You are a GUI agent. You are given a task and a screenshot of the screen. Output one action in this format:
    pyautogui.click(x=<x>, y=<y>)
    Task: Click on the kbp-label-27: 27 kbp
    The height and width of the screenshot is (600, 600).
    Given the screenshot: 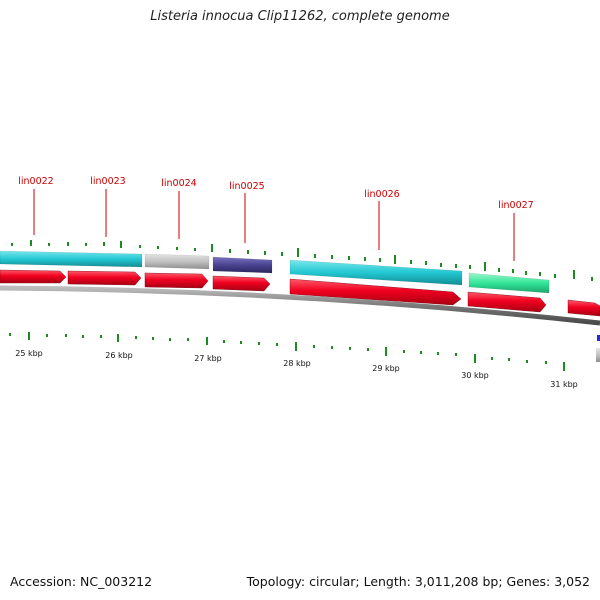 What is the action you would take?
    pyautogui.click(x=208, y=358)
    